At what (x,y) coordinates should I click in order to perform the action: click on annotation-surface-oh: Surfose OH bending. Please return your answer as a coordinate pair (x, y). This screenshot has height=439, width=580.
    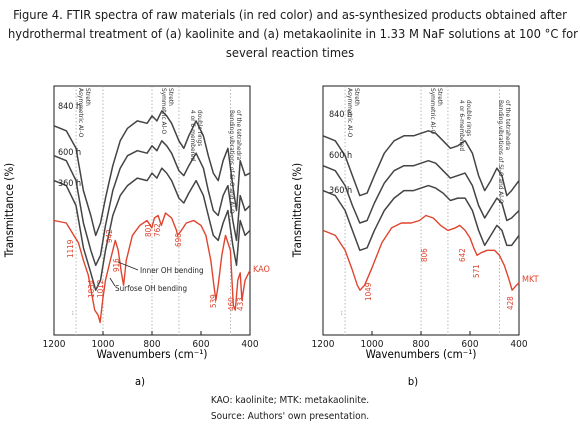
    Looking at the image, I should click on (151, 288).